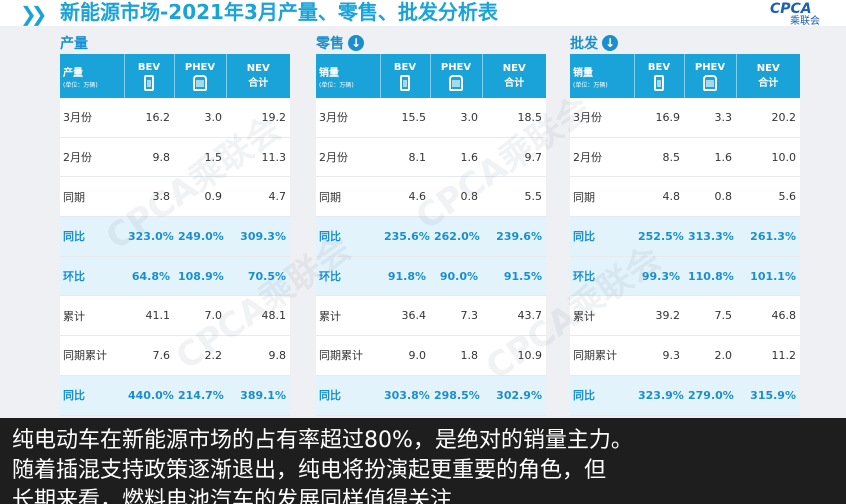  I want to click on panel-title-text: 批发, so click(584, 44).